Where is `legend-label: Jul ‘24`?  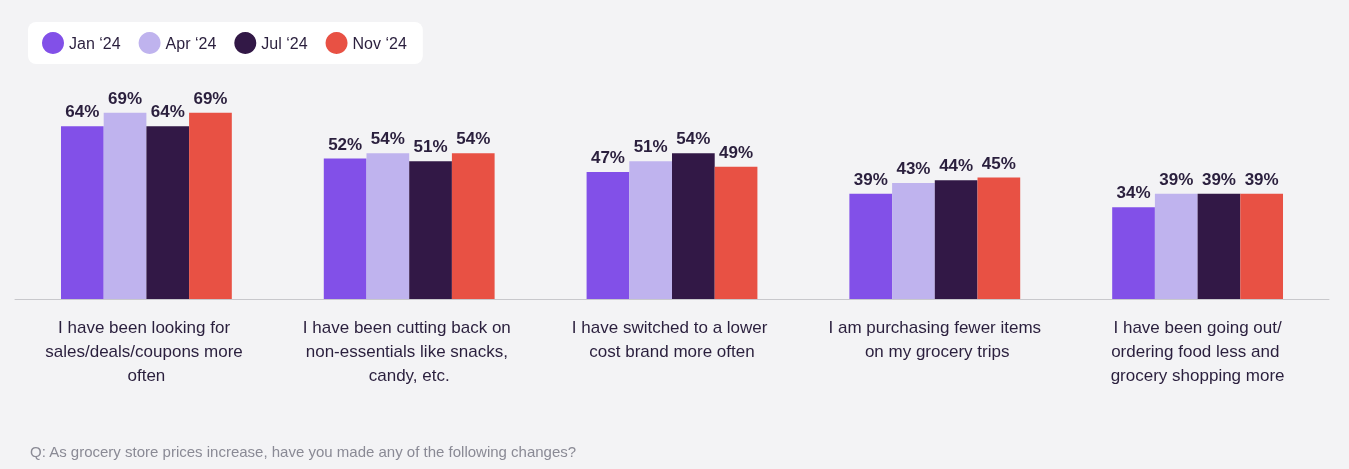
legend-label: Jul ‘24 is located at coordinates (284, 43).